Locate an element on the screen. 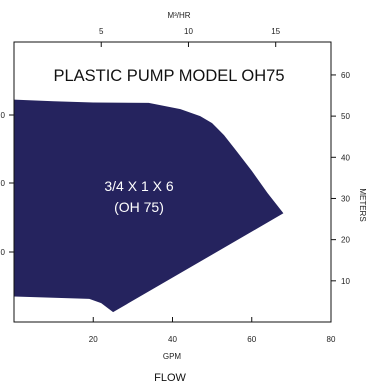  y-right-tick-label: 40 is located at coordinates (345, 157).